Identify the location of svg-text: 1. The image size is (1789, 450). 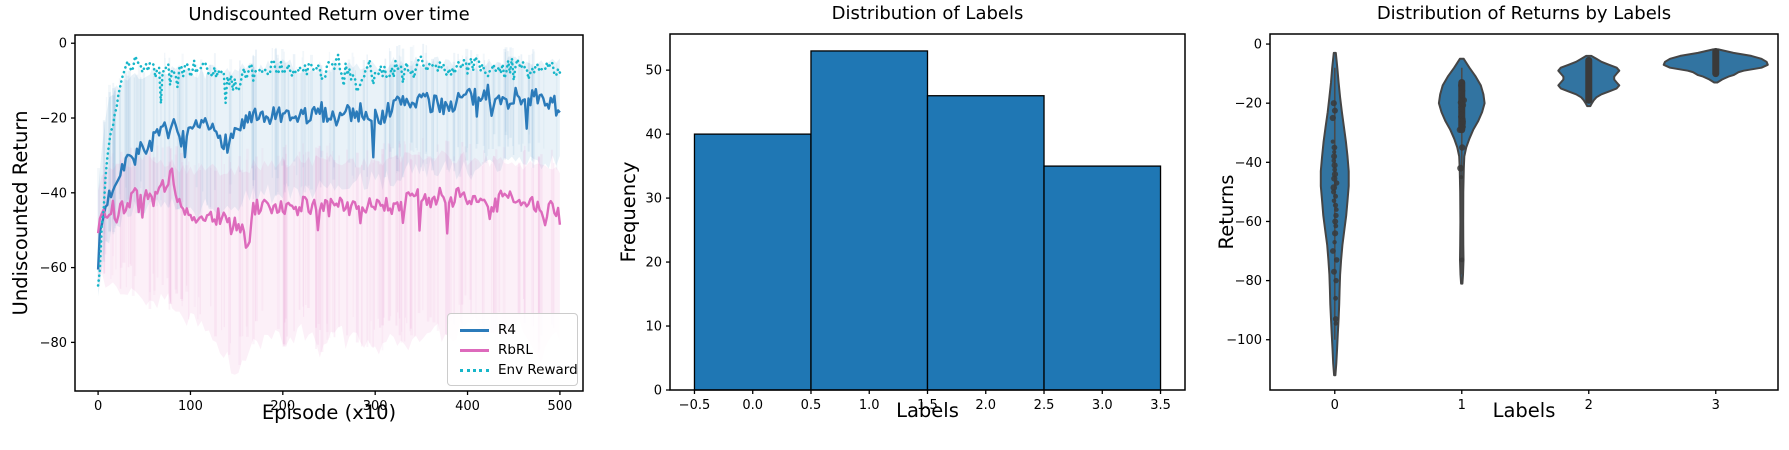
(1462, 405).